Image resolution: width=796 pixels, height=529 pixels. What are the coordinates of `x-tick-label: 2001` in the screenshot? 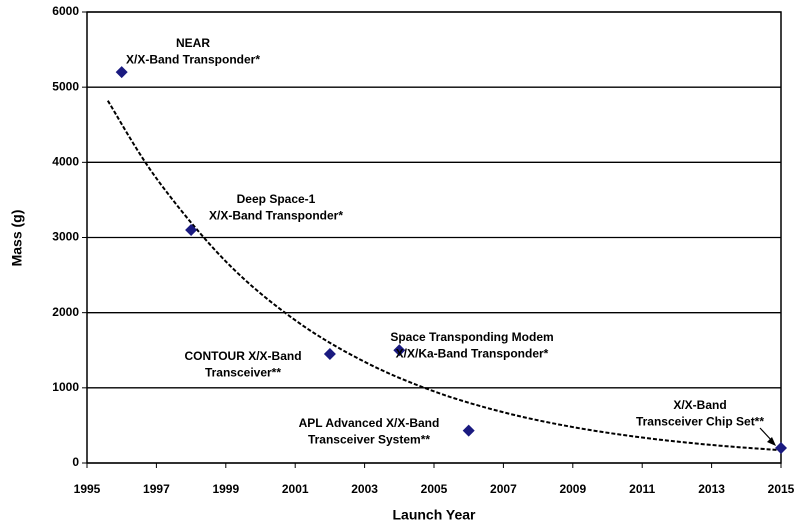 It's located at (295, 489).